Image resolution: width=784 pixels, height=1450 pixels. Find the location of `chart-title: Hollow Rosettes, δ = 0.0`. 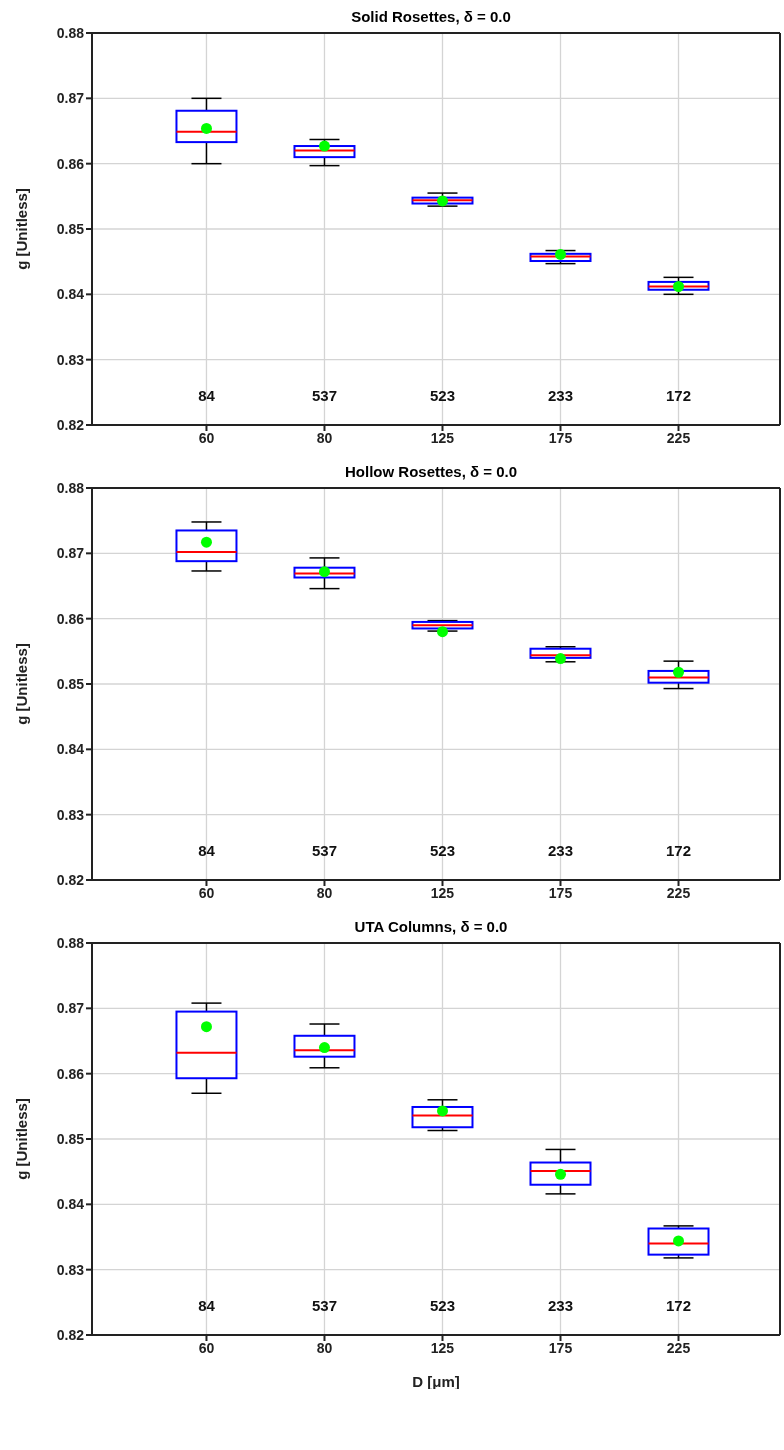

chart-title: Hollow Rosettes, δ = 0.0 is located at coordinates (431, 471).